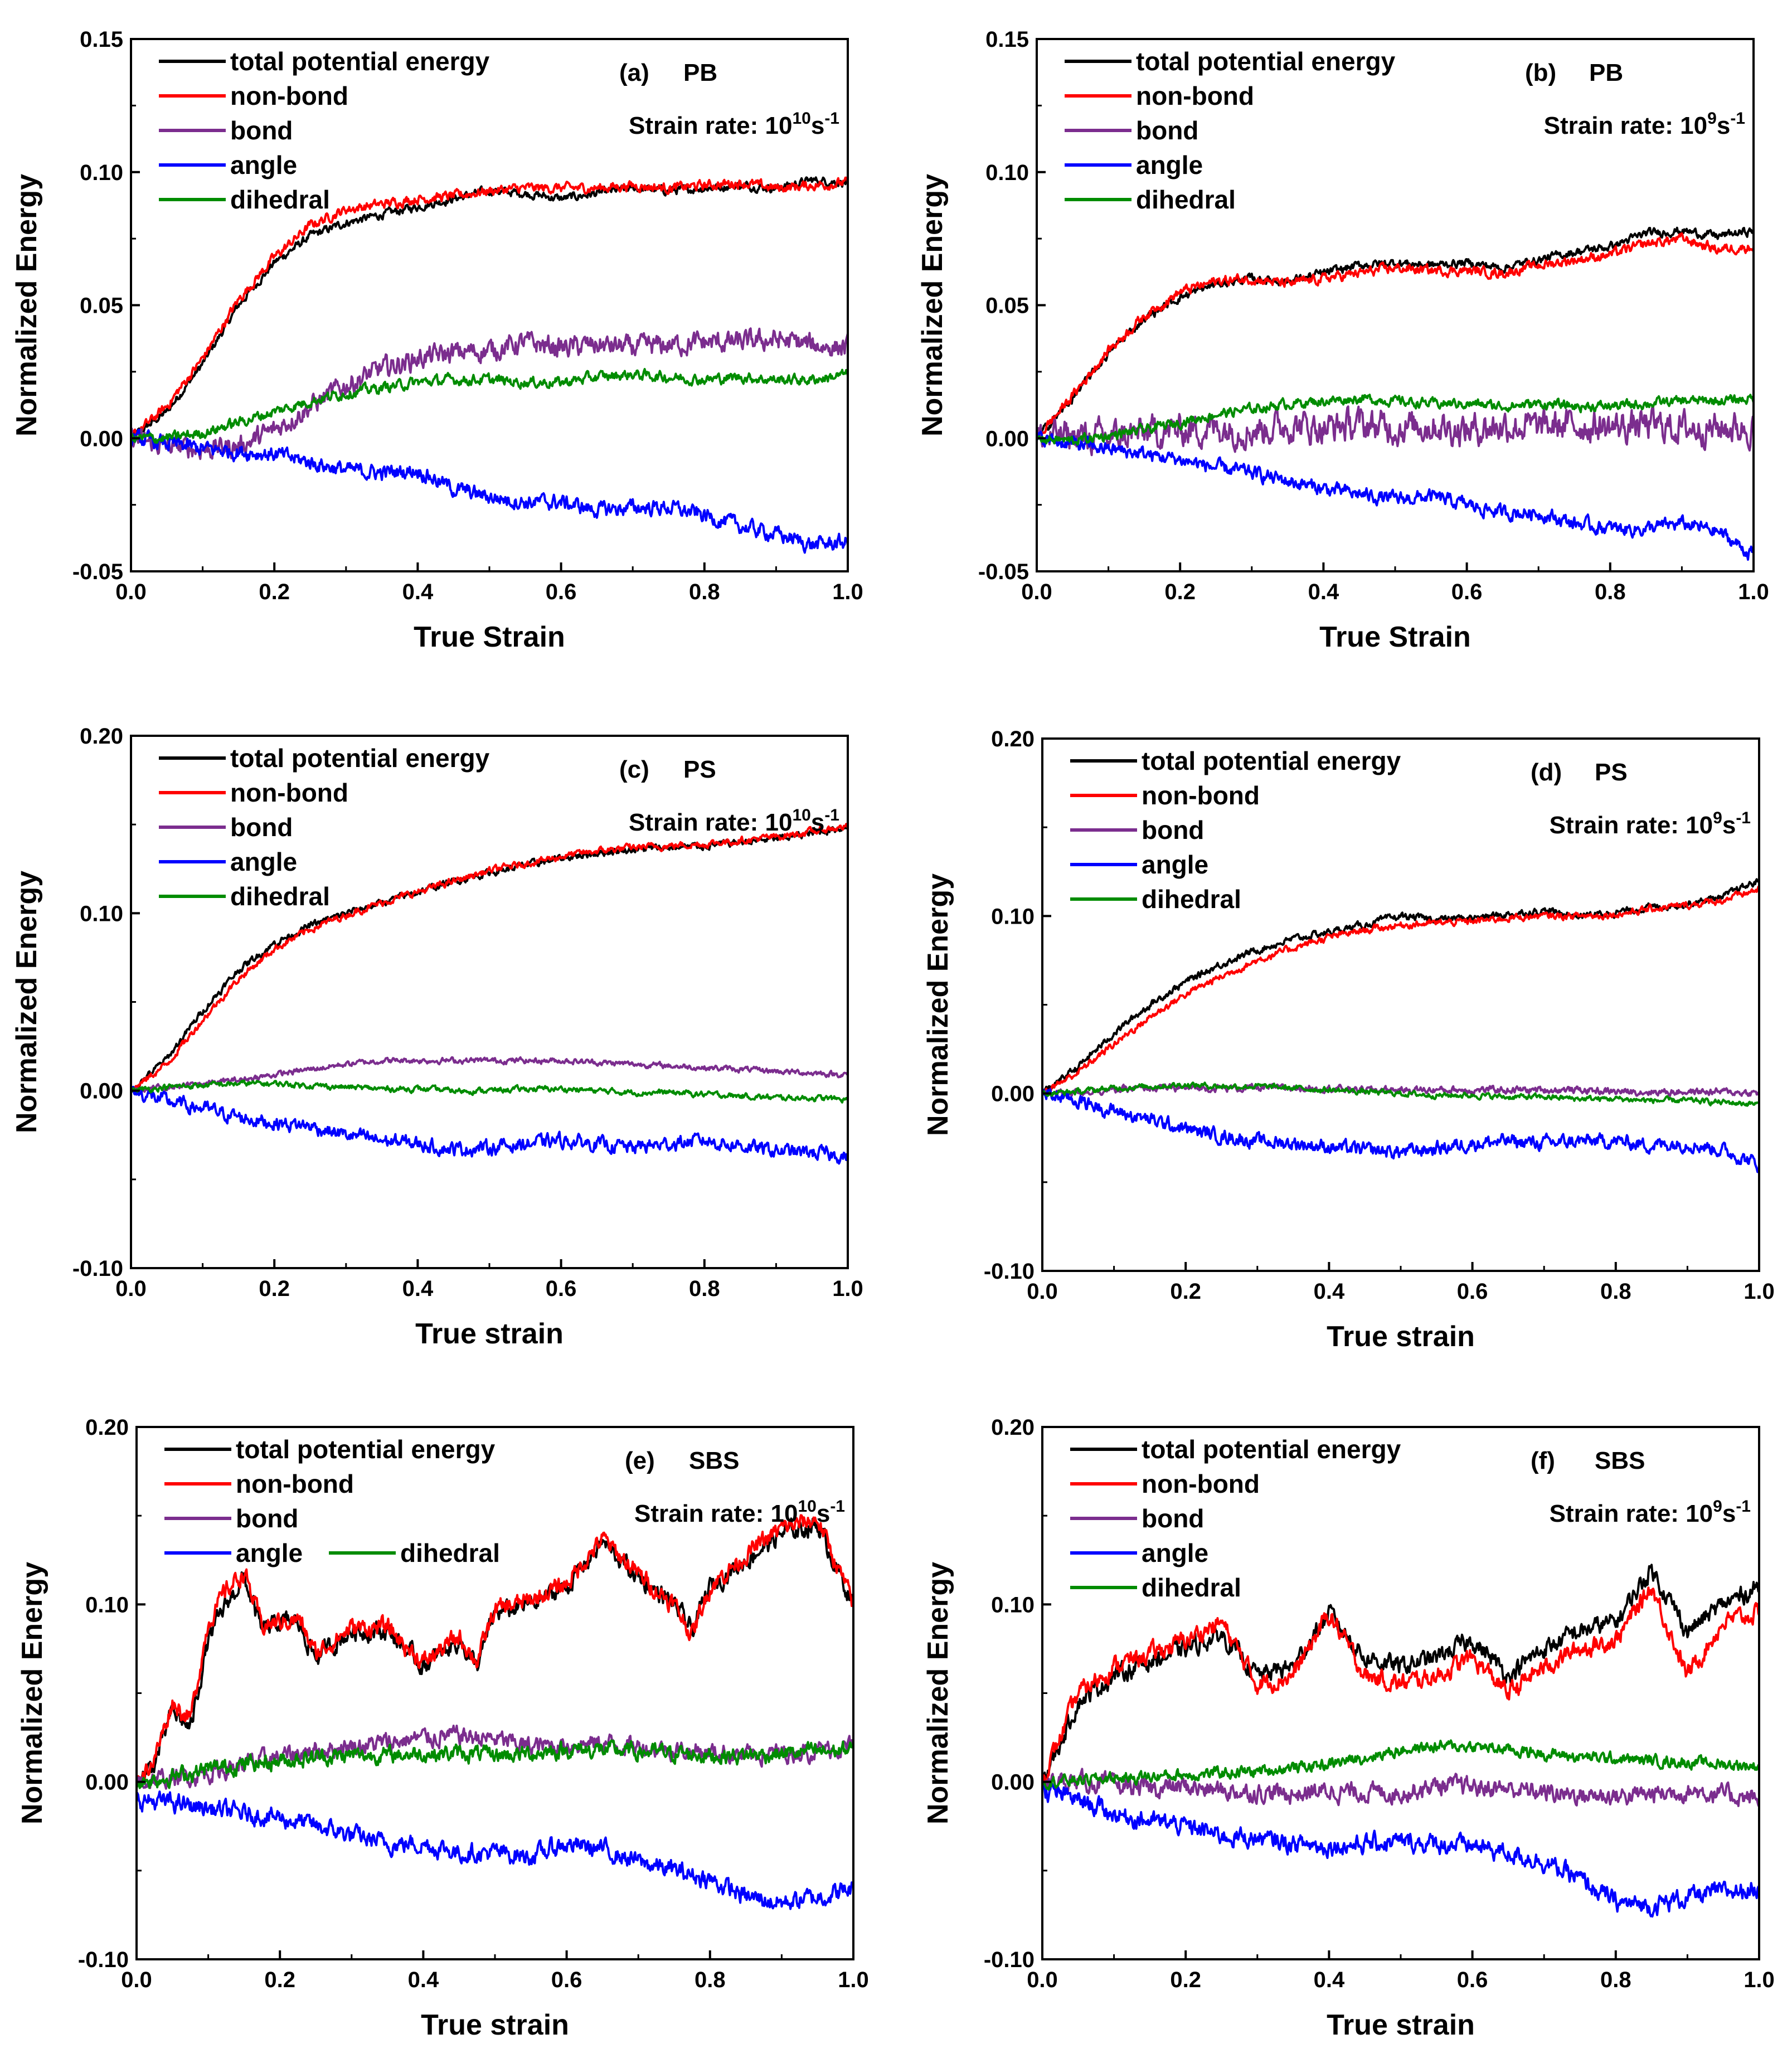 Image resolution: width=1792 pixels, height=2068 pixels. I want to click on panel-material: SBS, so click(714, 1460).